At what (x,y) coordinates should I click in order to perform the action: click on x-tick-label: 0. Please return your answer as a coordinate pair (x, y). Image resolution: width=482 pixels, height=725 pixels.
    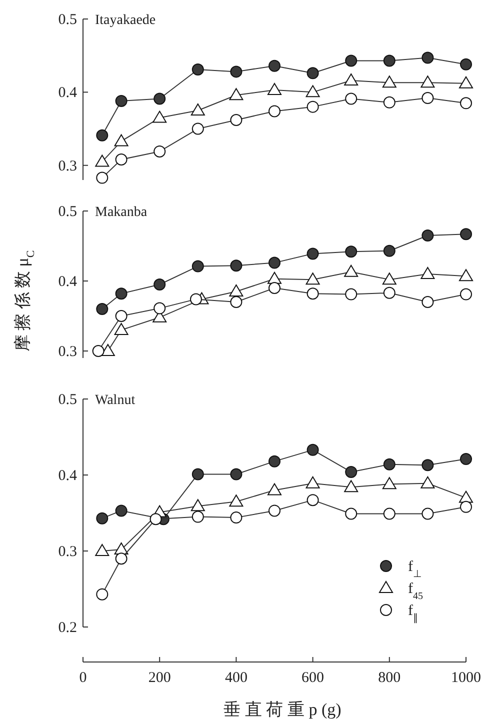
    Looking at the image, I should click on (83, 678).